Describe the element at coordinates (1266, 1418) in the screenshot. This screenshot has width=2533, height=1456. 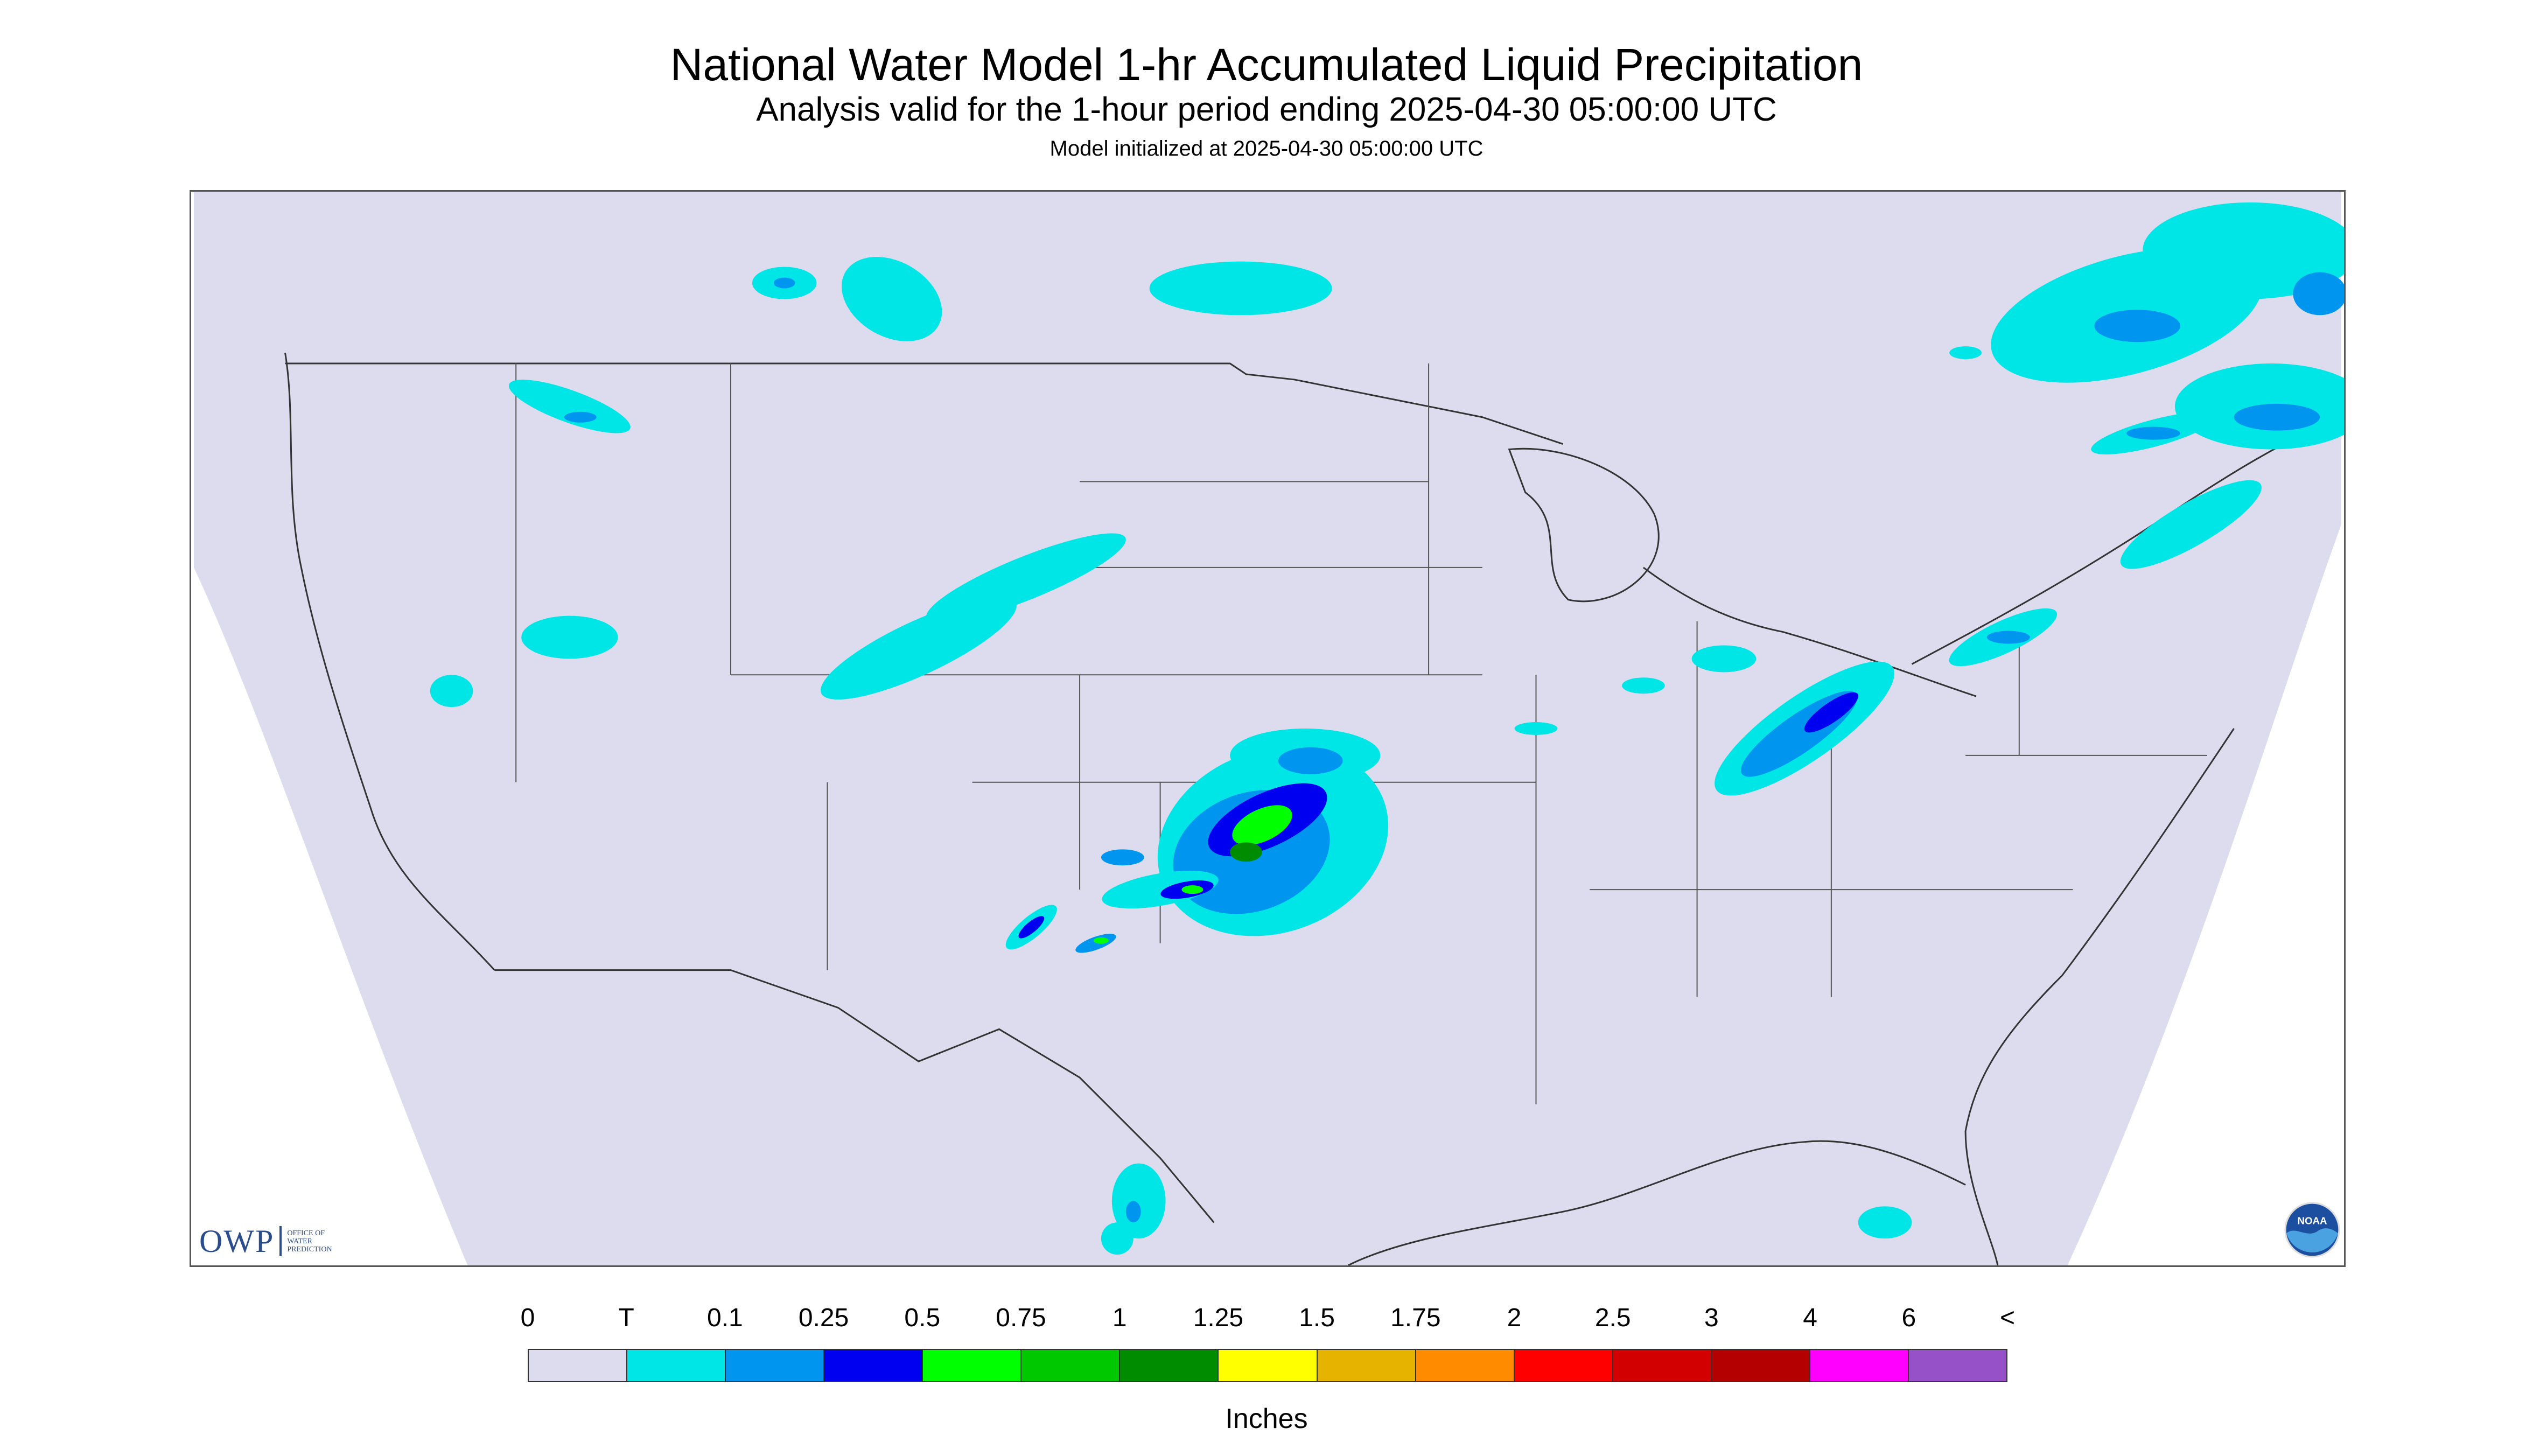
I see `colorbar-units: Inches` at that location.